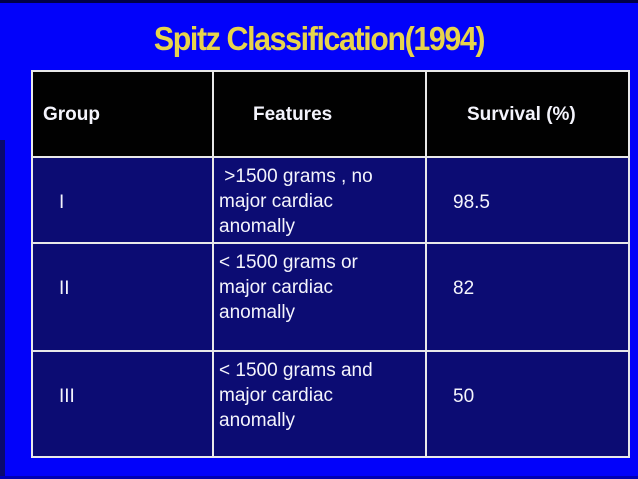 The width and height of the screenshot is (638, 479). I want to click on row-1-survival-cell: 98.5, so click(527, 200).